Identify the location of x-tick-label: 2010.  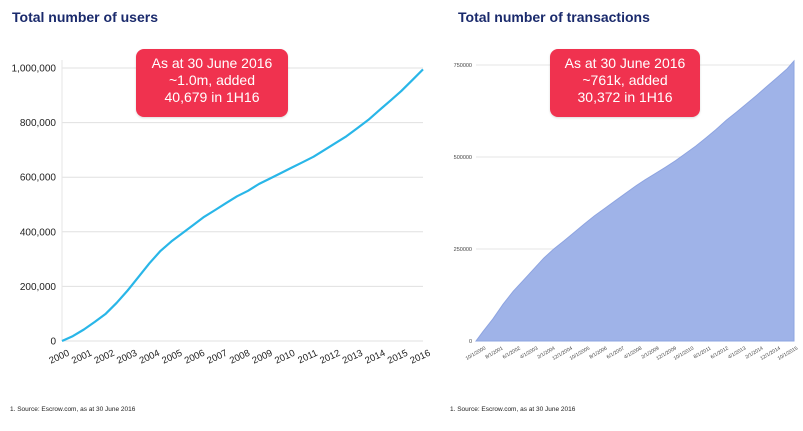
(285, 357).